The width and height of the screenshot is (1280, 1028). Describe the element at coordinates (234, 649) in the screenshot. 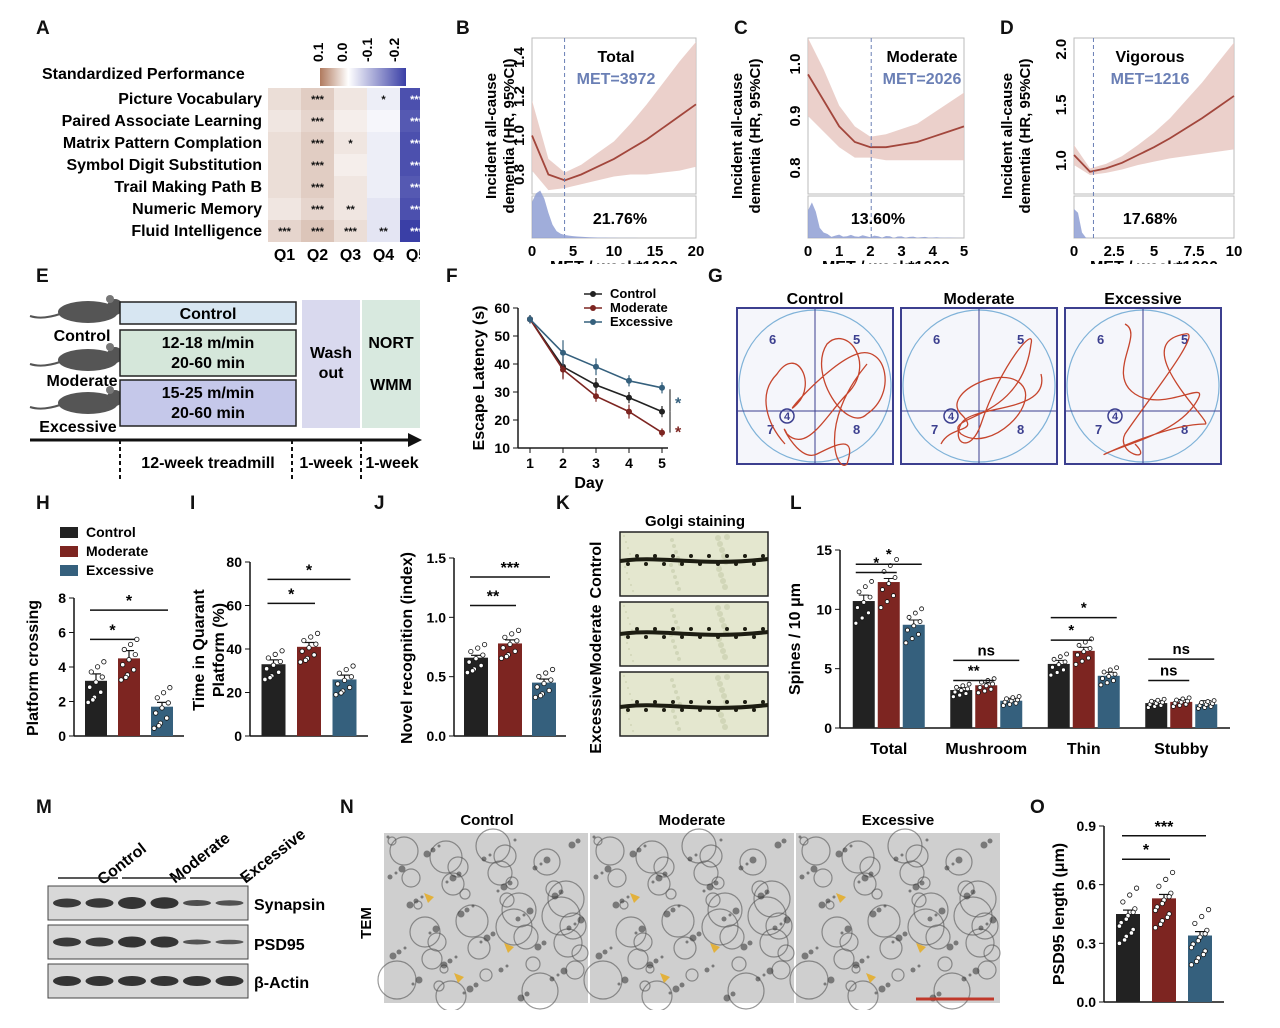

I see `bar-ytick: 40` at that location.